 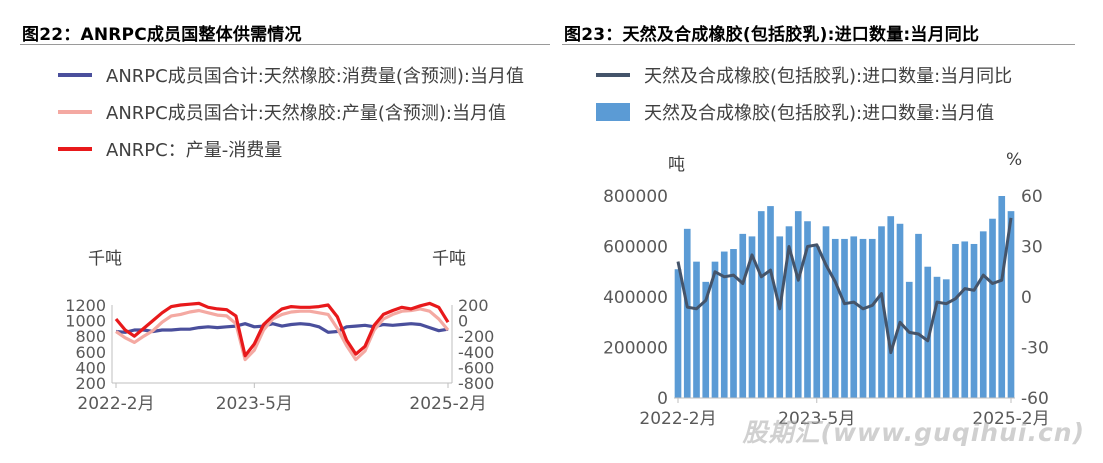 What do you see at coordinates (676, 165) in the screenshot?
I see `right-unit-left: 吨` at bounding box center [676, 165].